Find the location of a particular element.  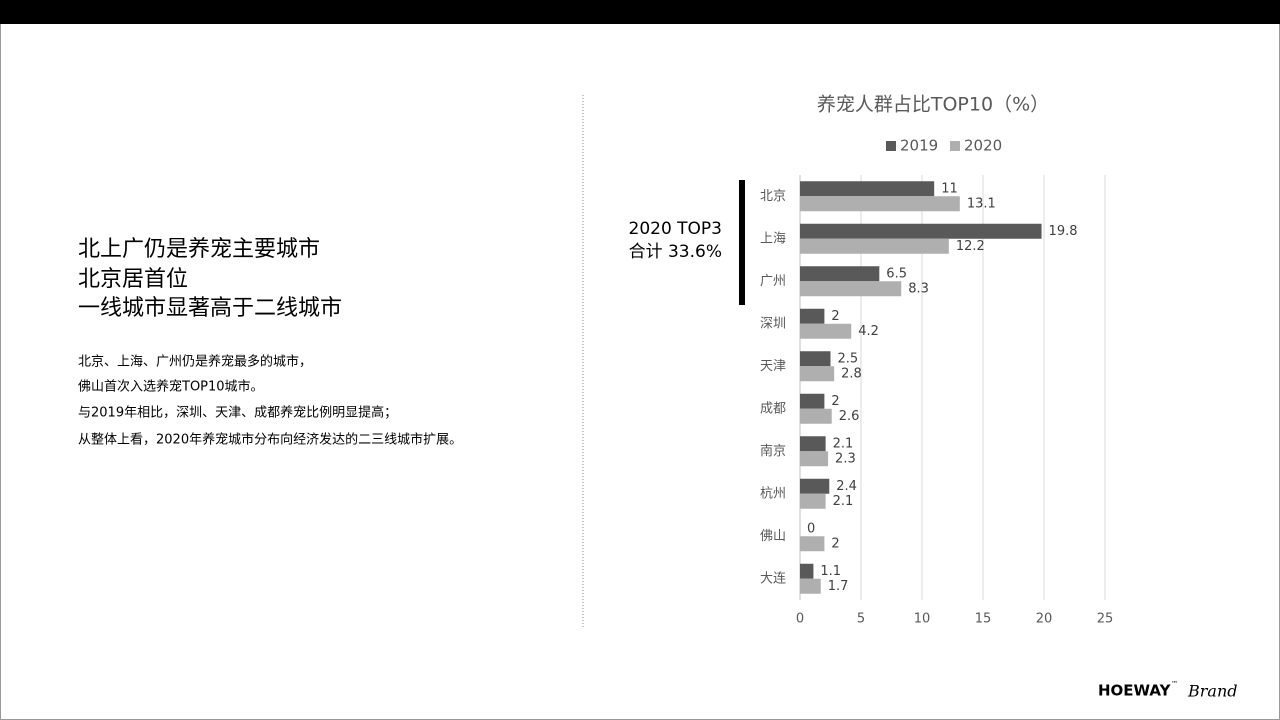

value-label: 2.3 is located at coordinates (845, 458).